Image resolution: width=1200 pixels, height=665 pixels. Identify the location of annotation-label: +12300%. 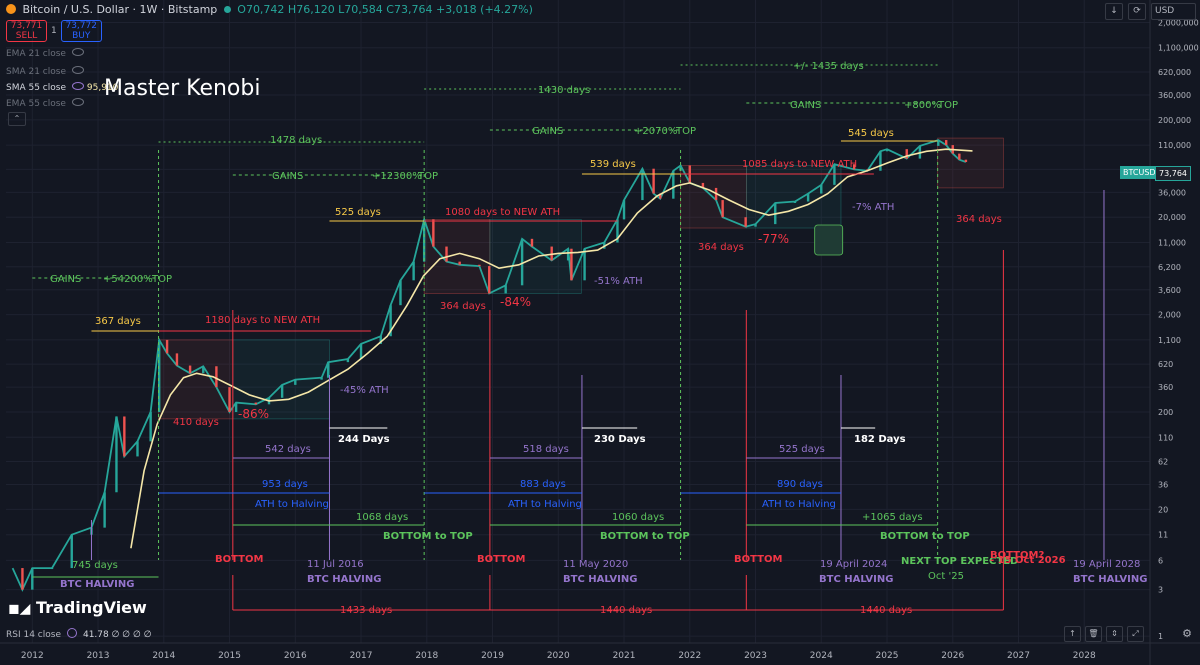
(397, 176).